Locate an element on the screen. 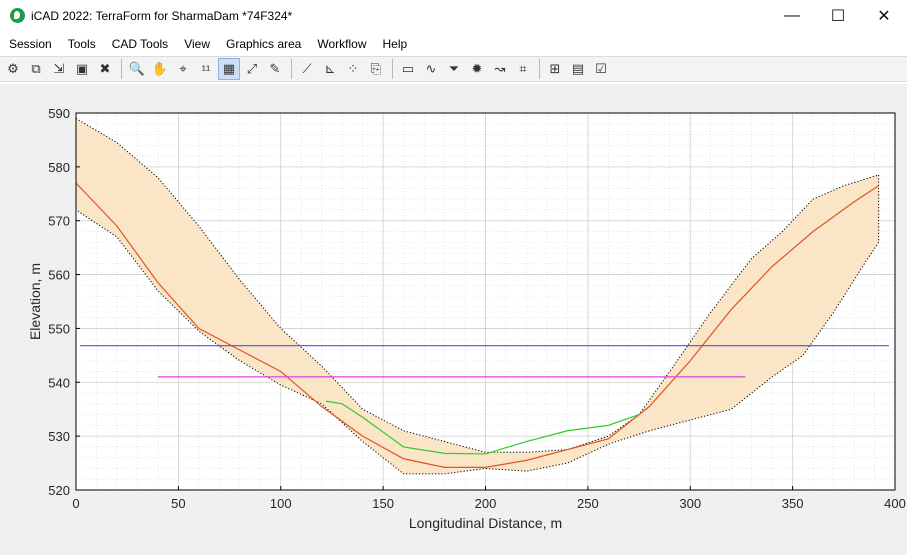 The width and height of the screenshot is (907, 560). x-tick-label: 0 is located at coordinates (75, 503).